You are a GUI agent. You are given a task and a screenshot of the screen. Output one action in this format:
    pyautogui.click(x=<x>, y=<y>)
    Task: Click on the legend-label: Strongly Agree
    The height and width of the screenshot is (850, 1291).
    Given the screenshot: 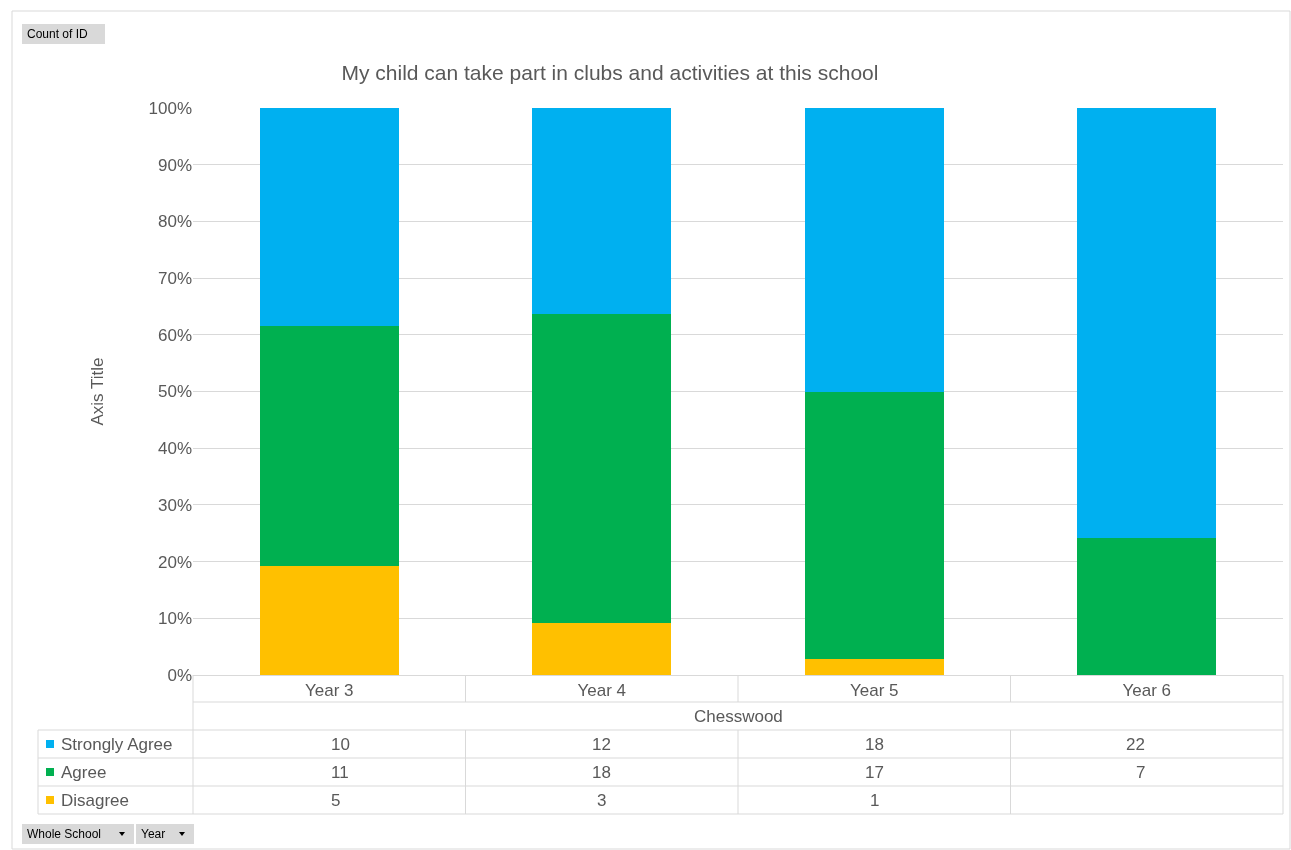 What is the action you would take?
    pyautogui.click(x=117, y=744)
    